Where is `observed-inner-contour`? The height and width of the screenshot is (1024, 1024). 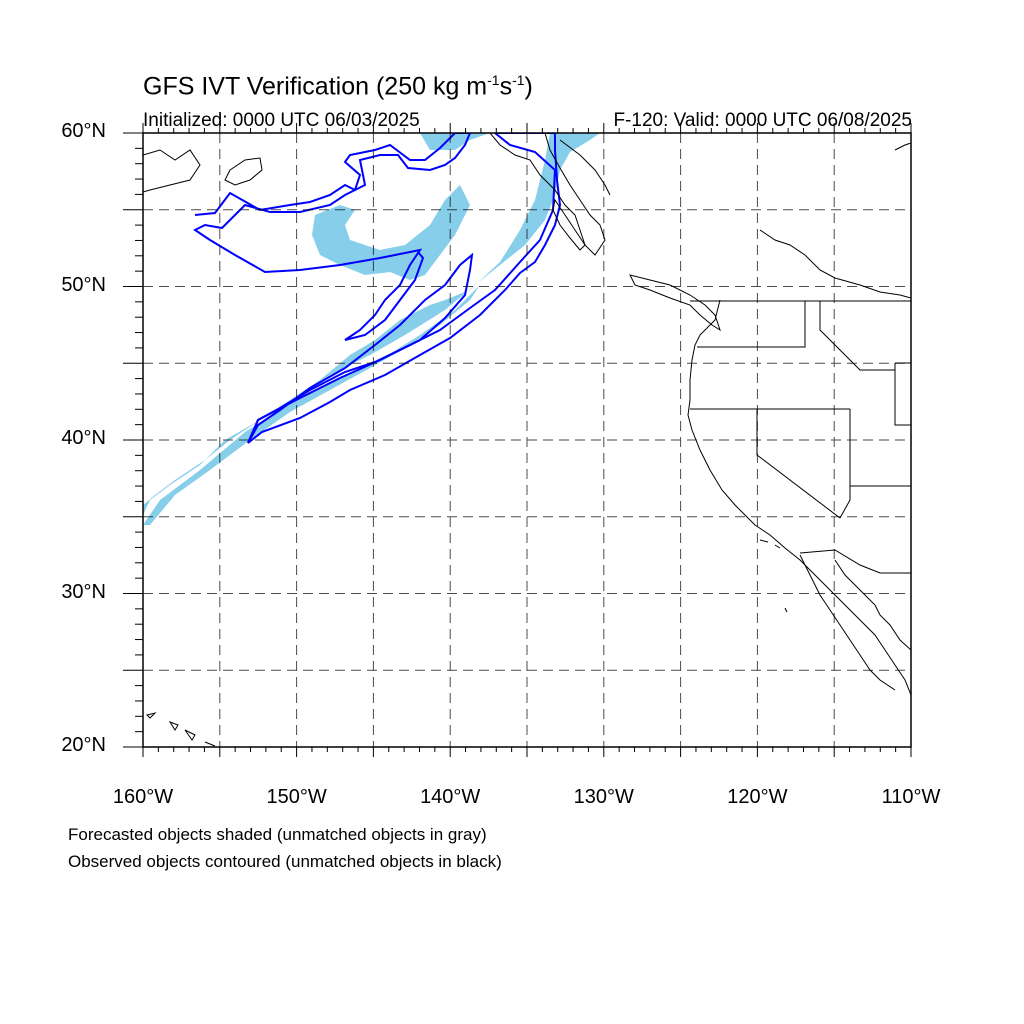
observed-inner-contour is located at coordinates (360, 348).